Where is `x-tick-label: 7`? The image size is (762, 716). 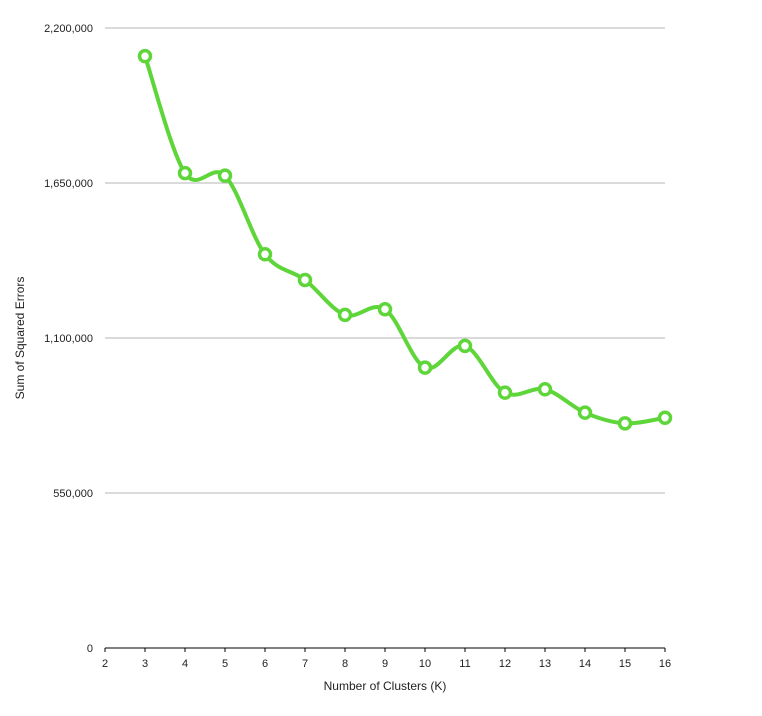
x-tick-label: 7 is located at coordinates (305, 664).